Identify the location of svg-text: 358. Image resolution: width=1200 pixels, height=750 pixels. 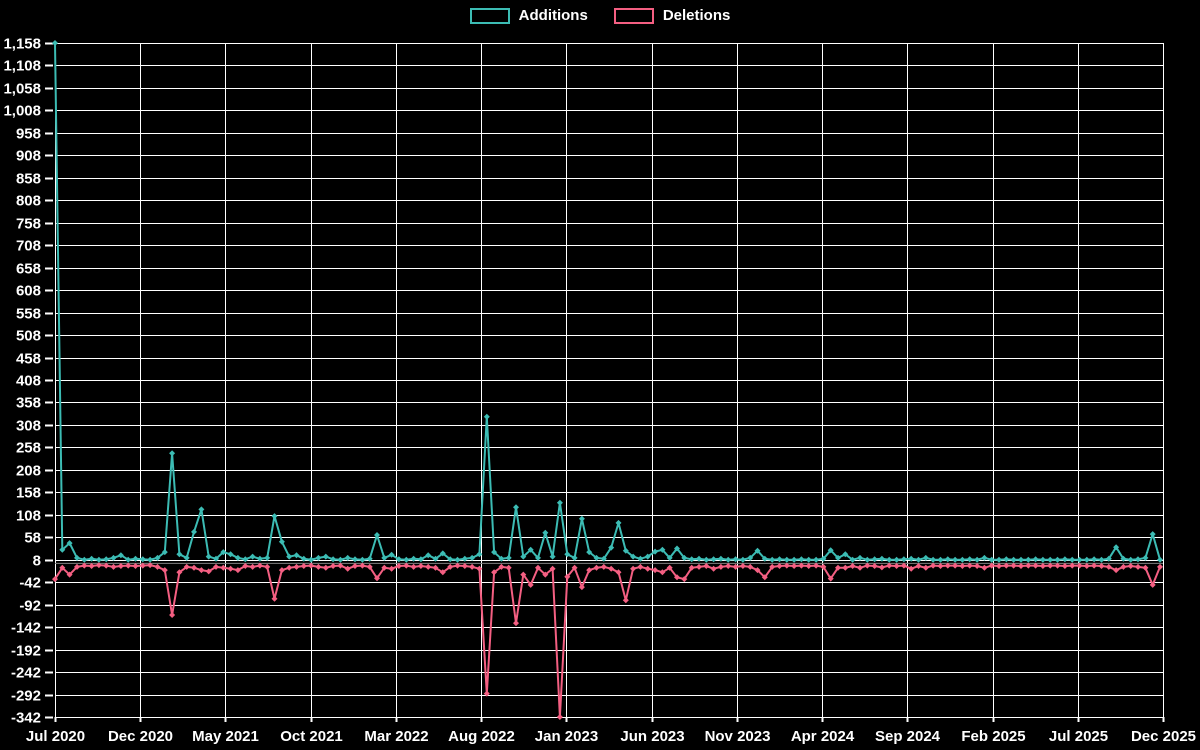
(28, 403).